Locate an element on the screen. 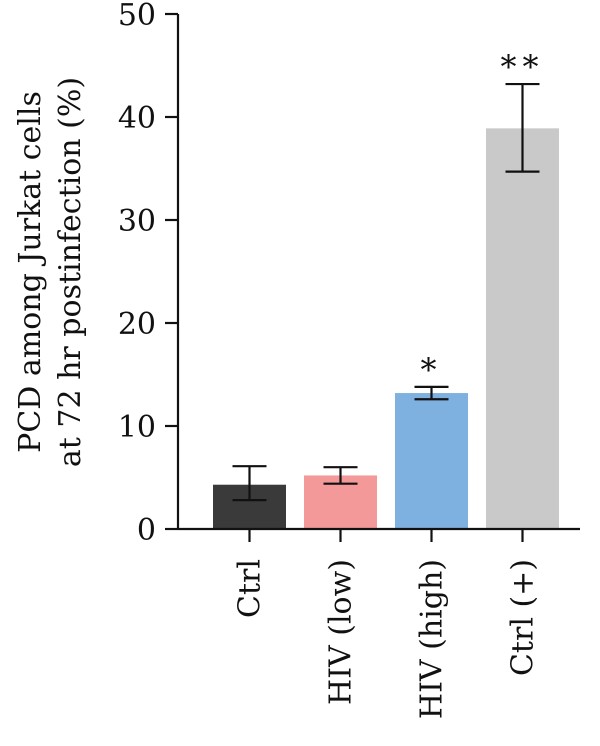 The height and width of the screenshot is (746, 600). y-tick-label: 30 is located at coordinates (137, 221).